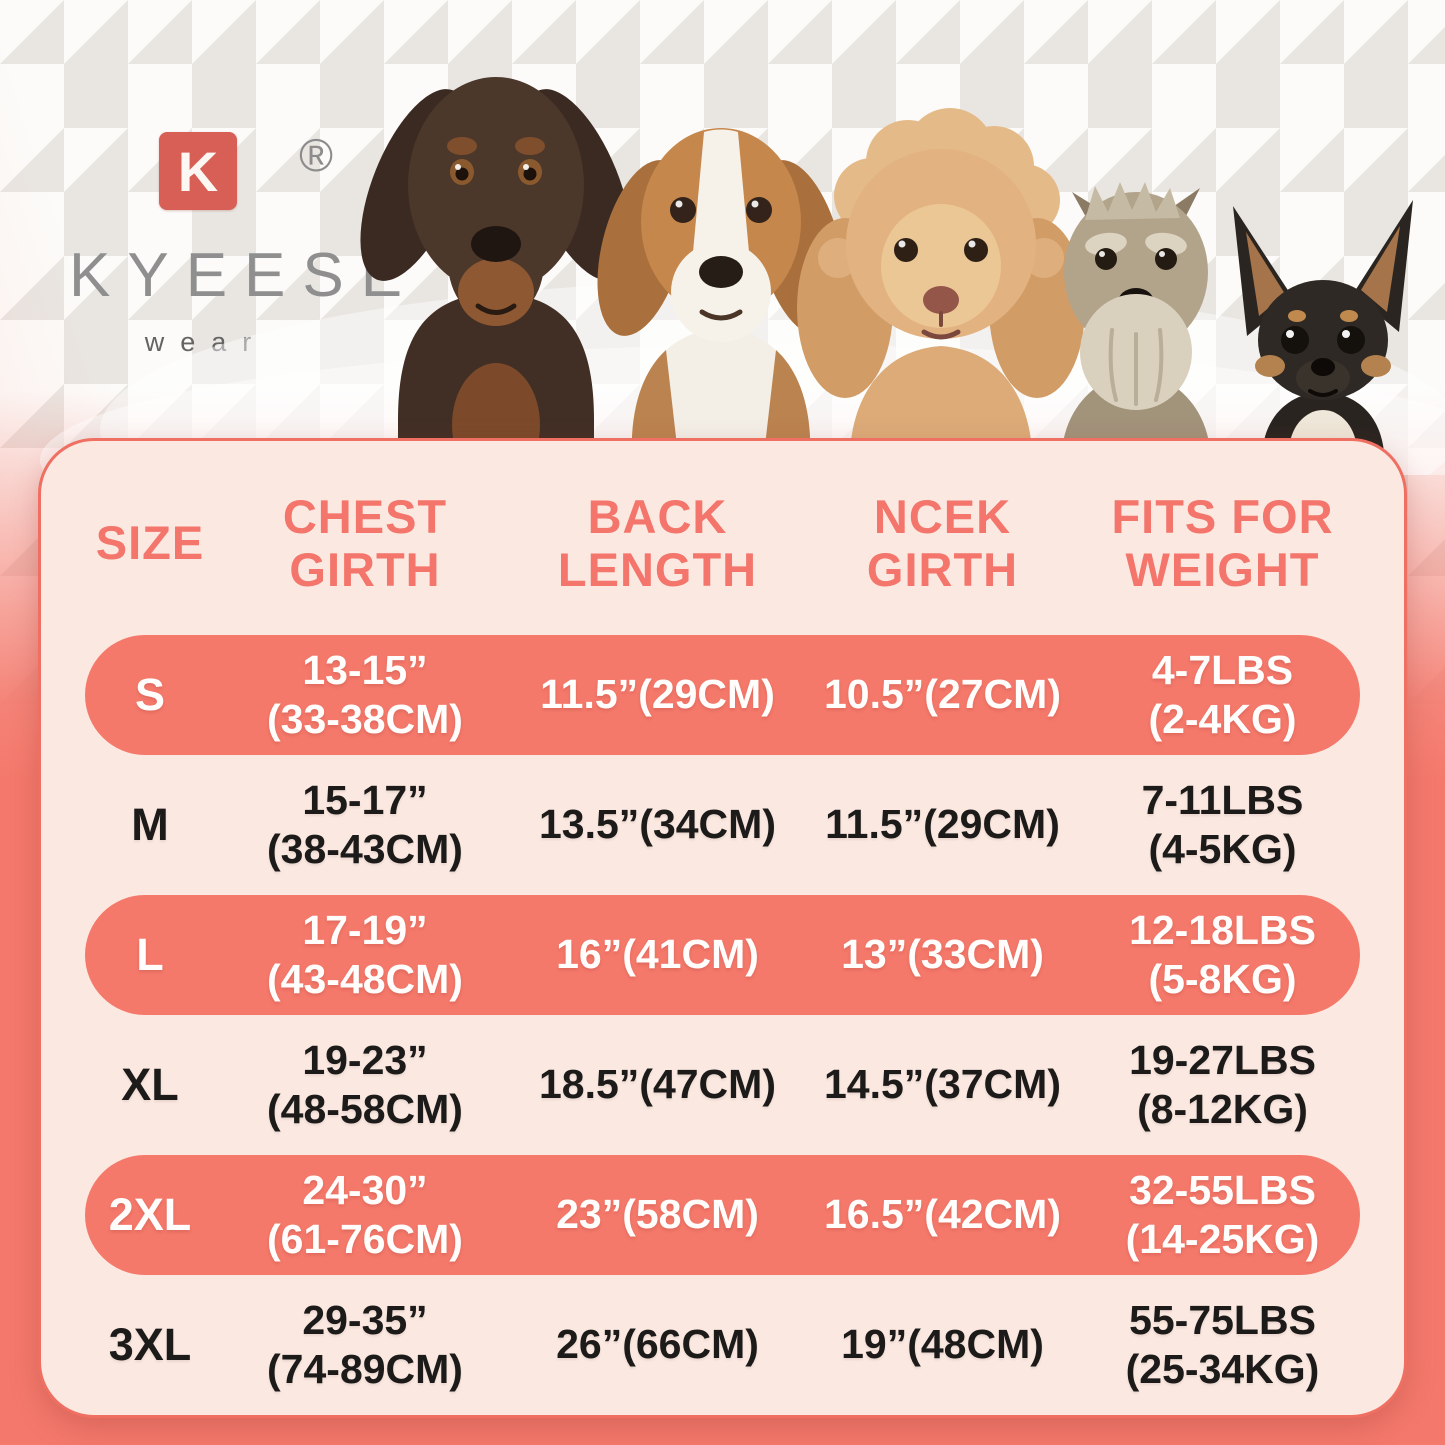 The height and width of the screenshot is (1445, 1445). Describe the element at coordinates (1222, 1085) in the screenshot. I see `weight-cell: 19-27LBS (8-12KG)` at that location.